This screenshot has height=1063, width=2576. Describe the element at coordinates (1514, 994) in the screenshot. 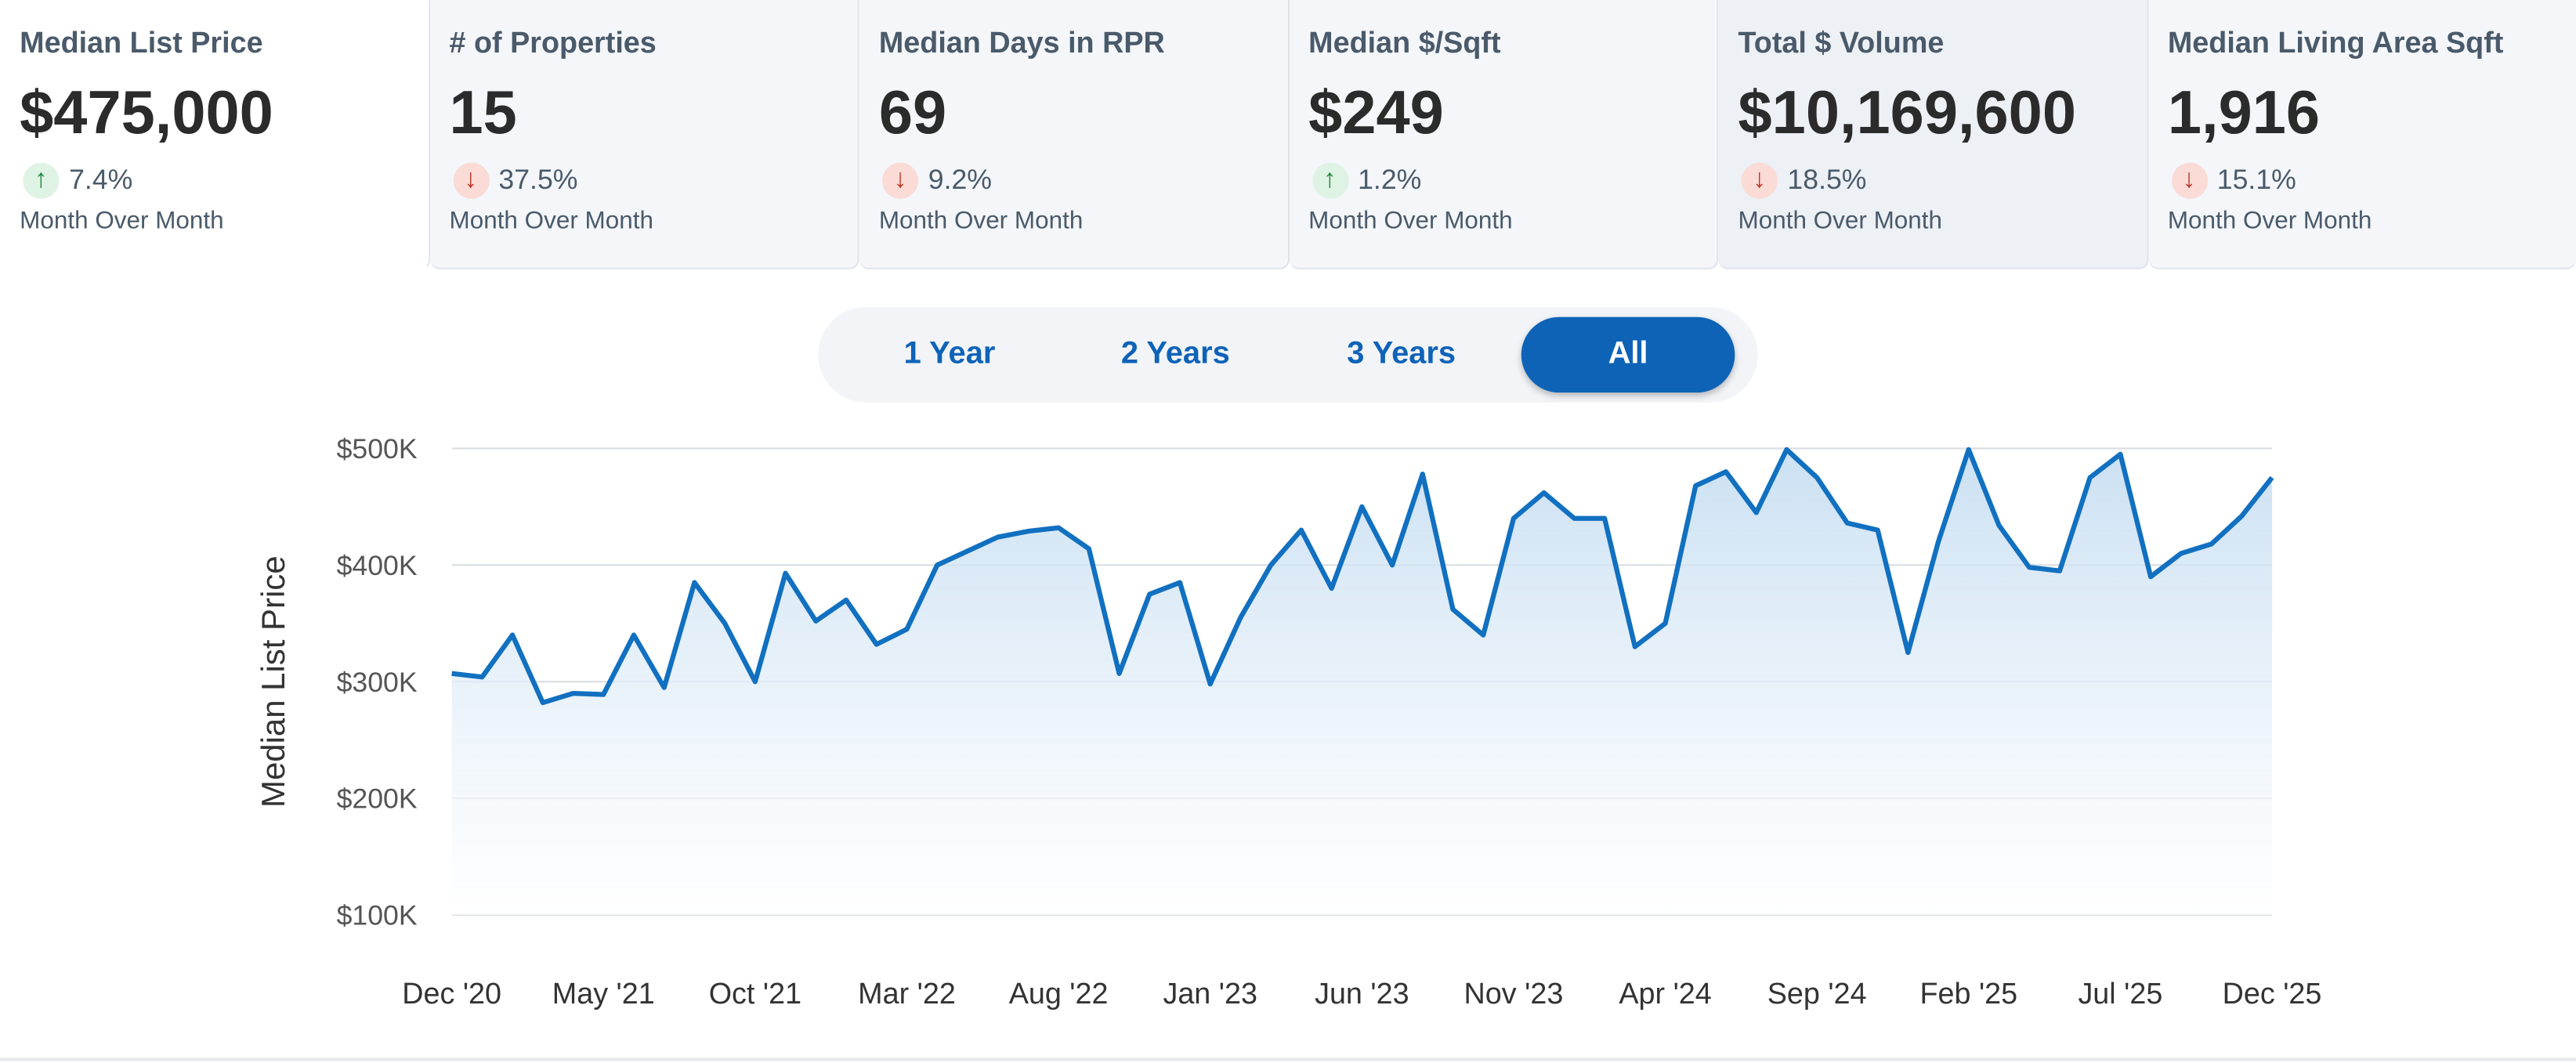

I see `x-tick-label: Nov '23` at that location.